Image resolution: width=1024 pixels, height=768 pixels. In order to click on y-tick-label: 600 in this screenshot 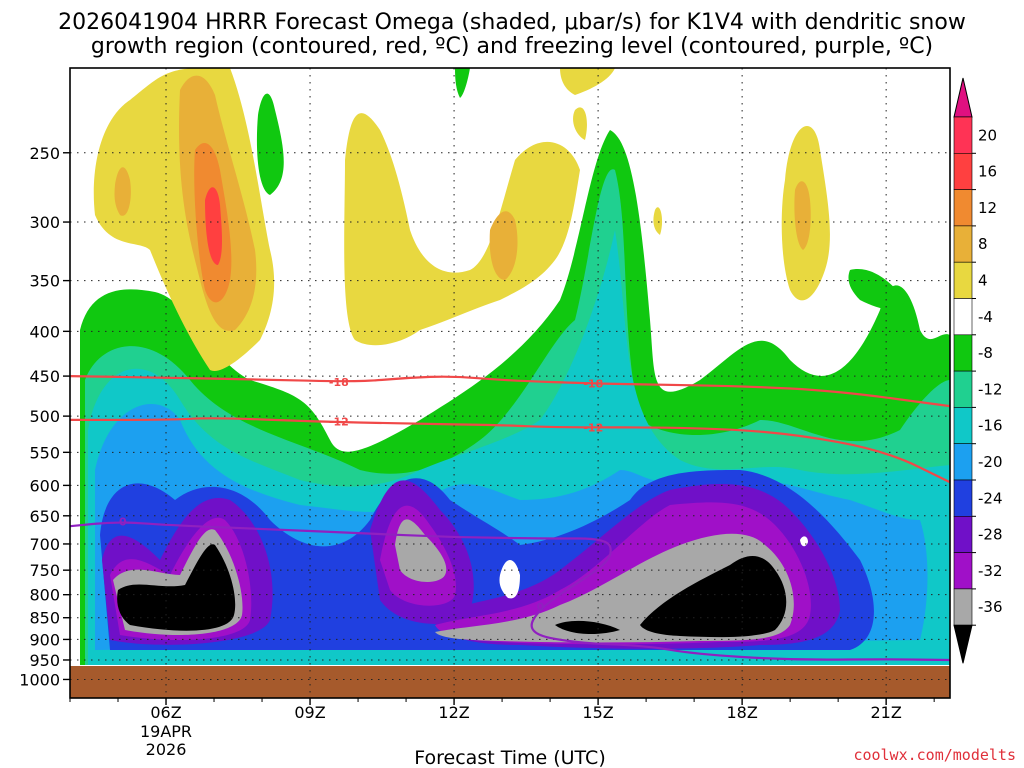, I will do `click(44, 485)`.